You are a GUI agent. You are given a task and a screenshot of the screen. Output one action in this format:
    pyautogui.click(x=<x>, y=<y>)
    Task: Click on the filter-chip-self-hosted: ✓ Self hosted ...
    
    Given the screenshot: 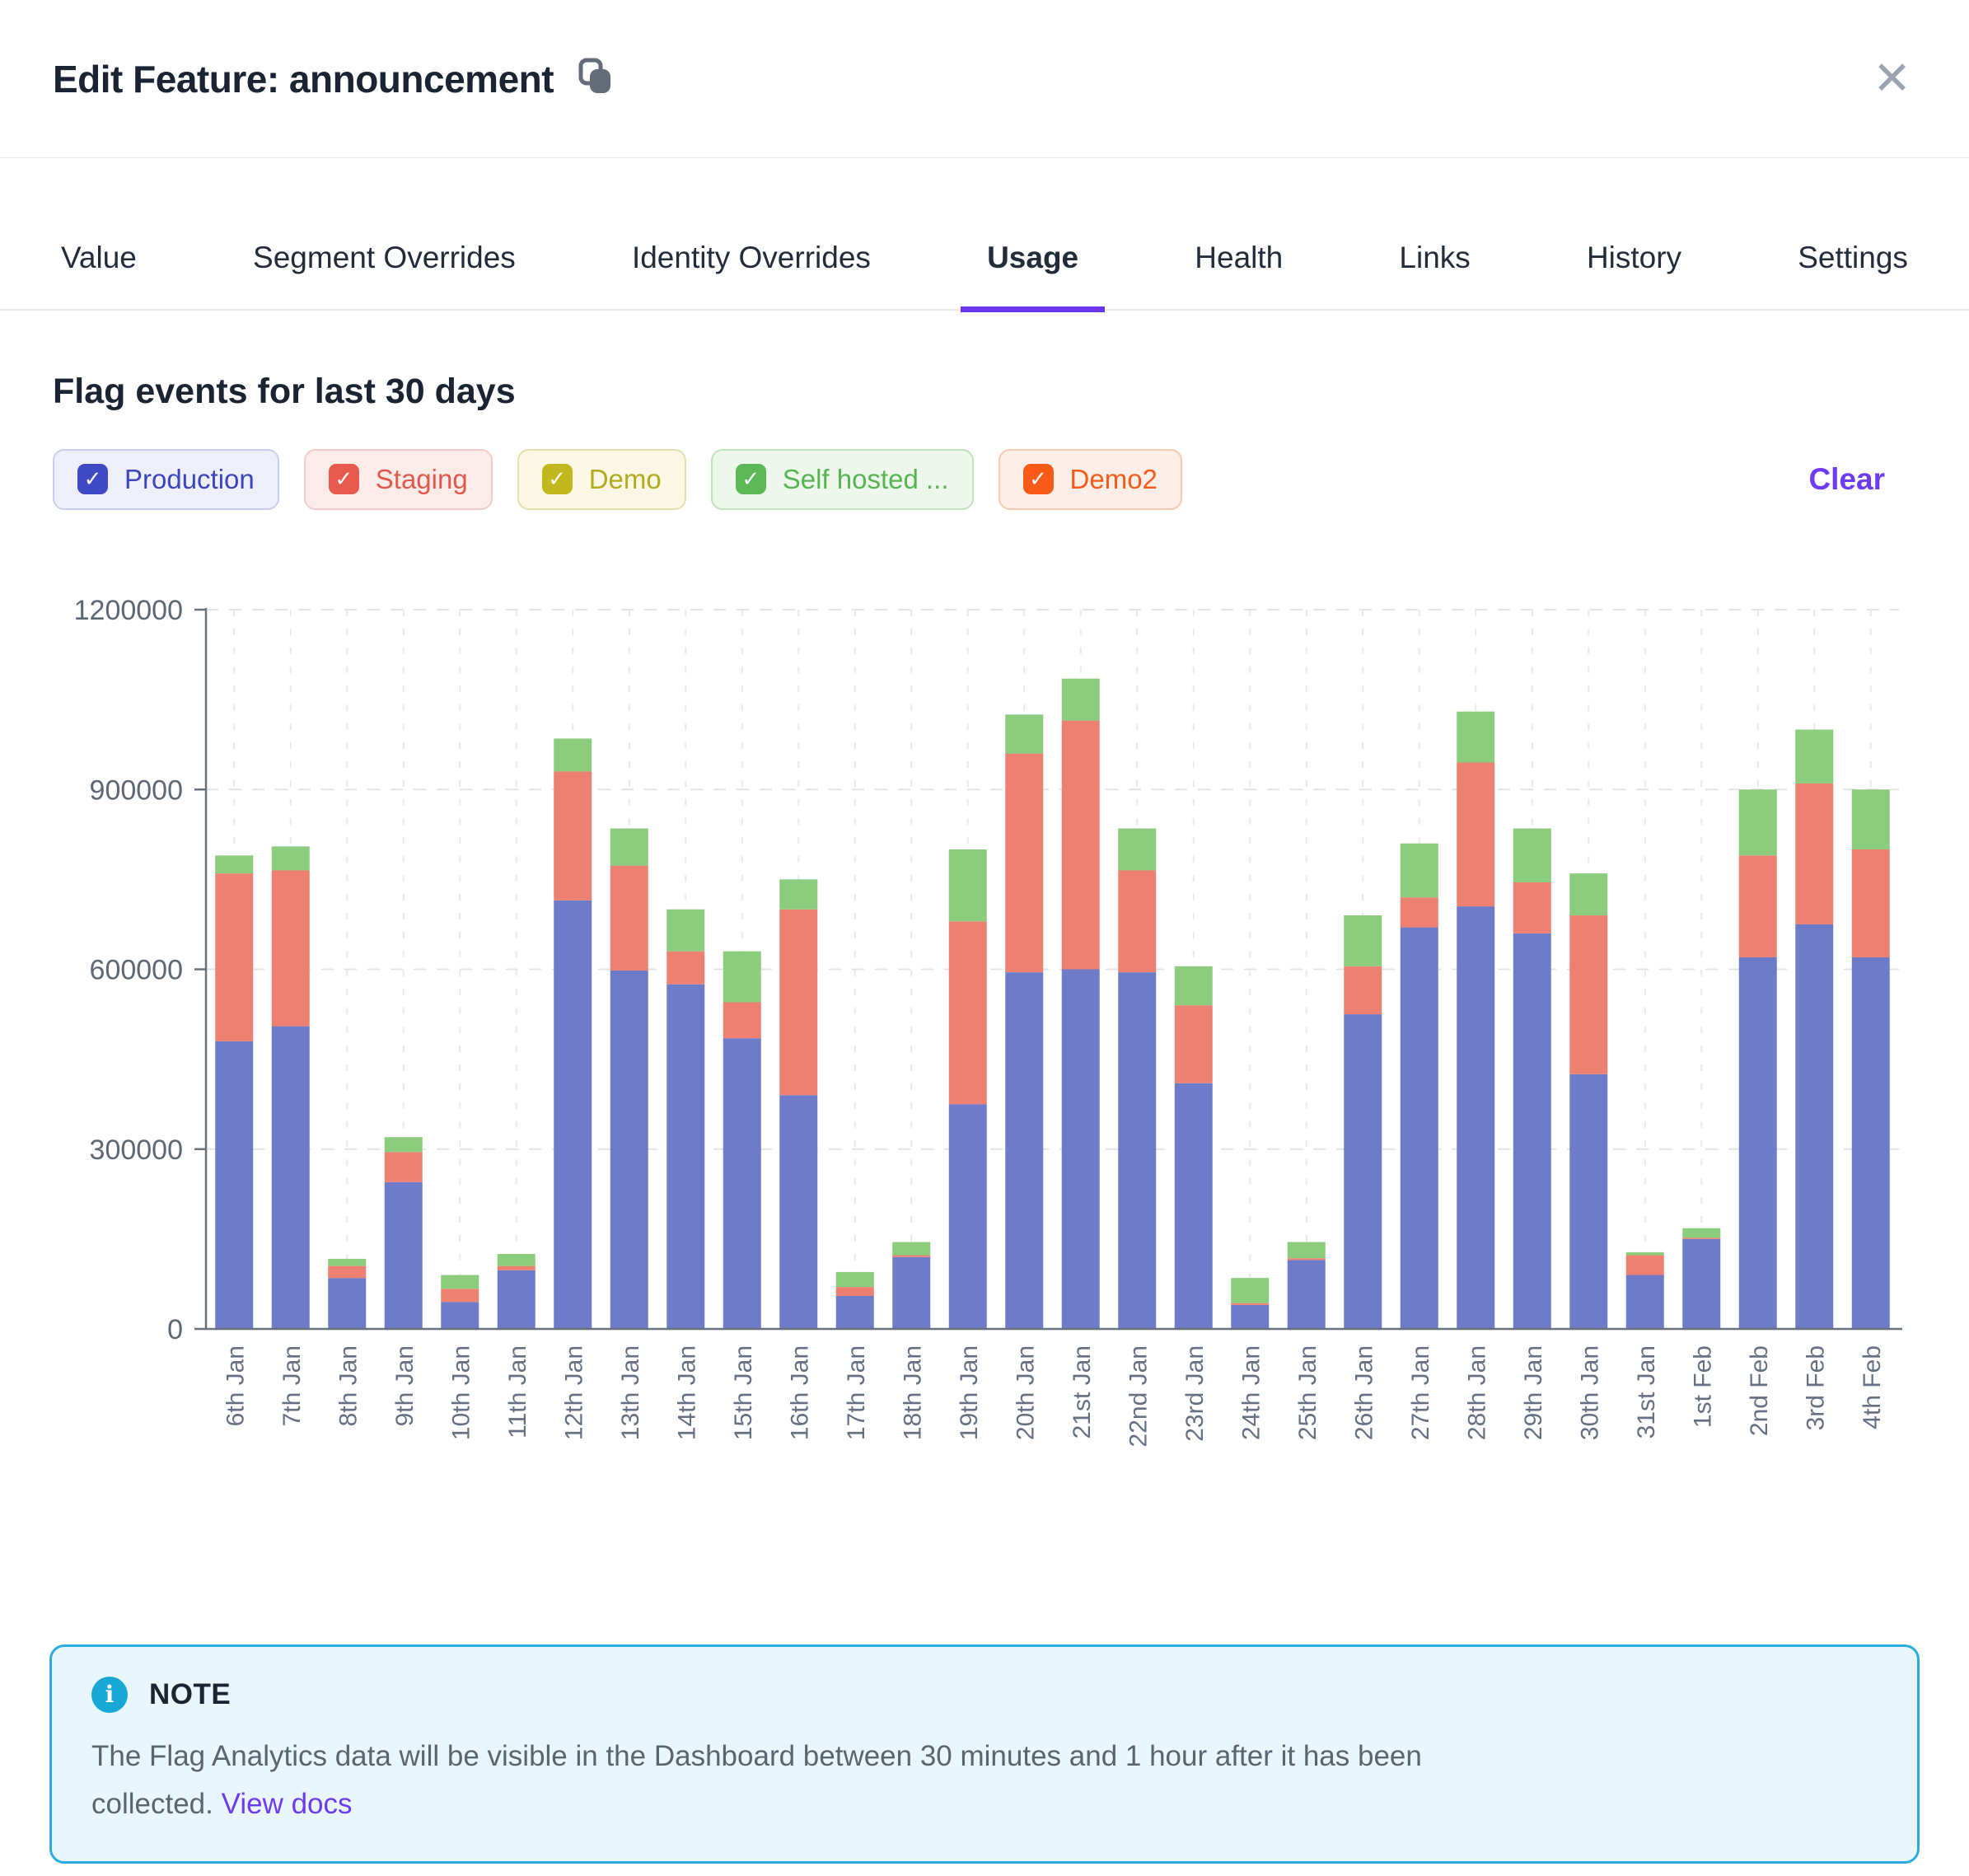 What is the action you would take?
    pyautogui.click(x=842, y=479)
    